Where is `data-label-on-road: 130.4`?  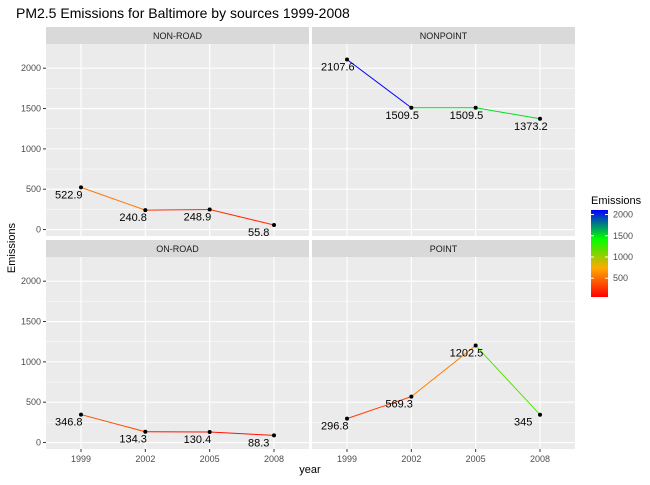
data-label-on-road: 130.4 is located at coordinates (198, 440).